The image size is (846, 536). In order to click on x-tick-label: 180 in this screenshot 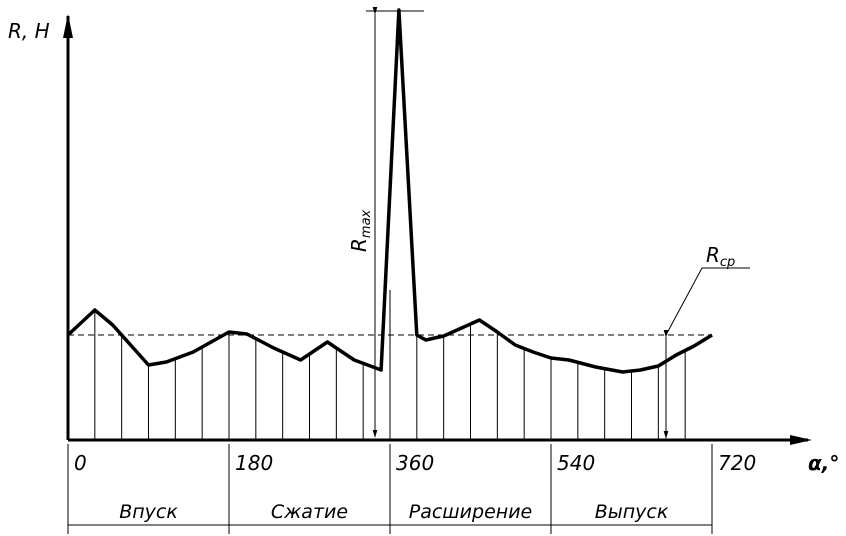, I will do `click(254, 463)`.